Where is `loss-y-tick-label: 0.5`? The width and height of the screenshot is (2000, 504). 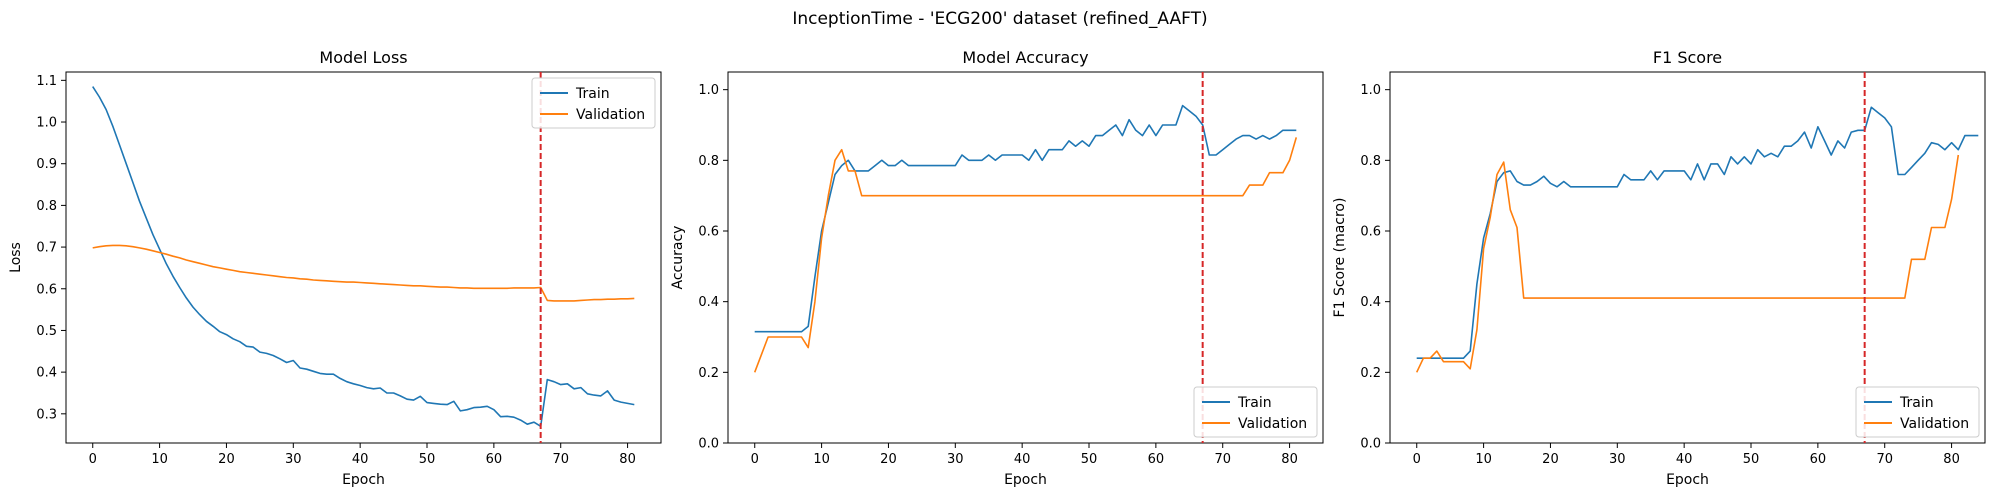 loss-y-tick-label: 0.5 is located at coordinates (46, 331).